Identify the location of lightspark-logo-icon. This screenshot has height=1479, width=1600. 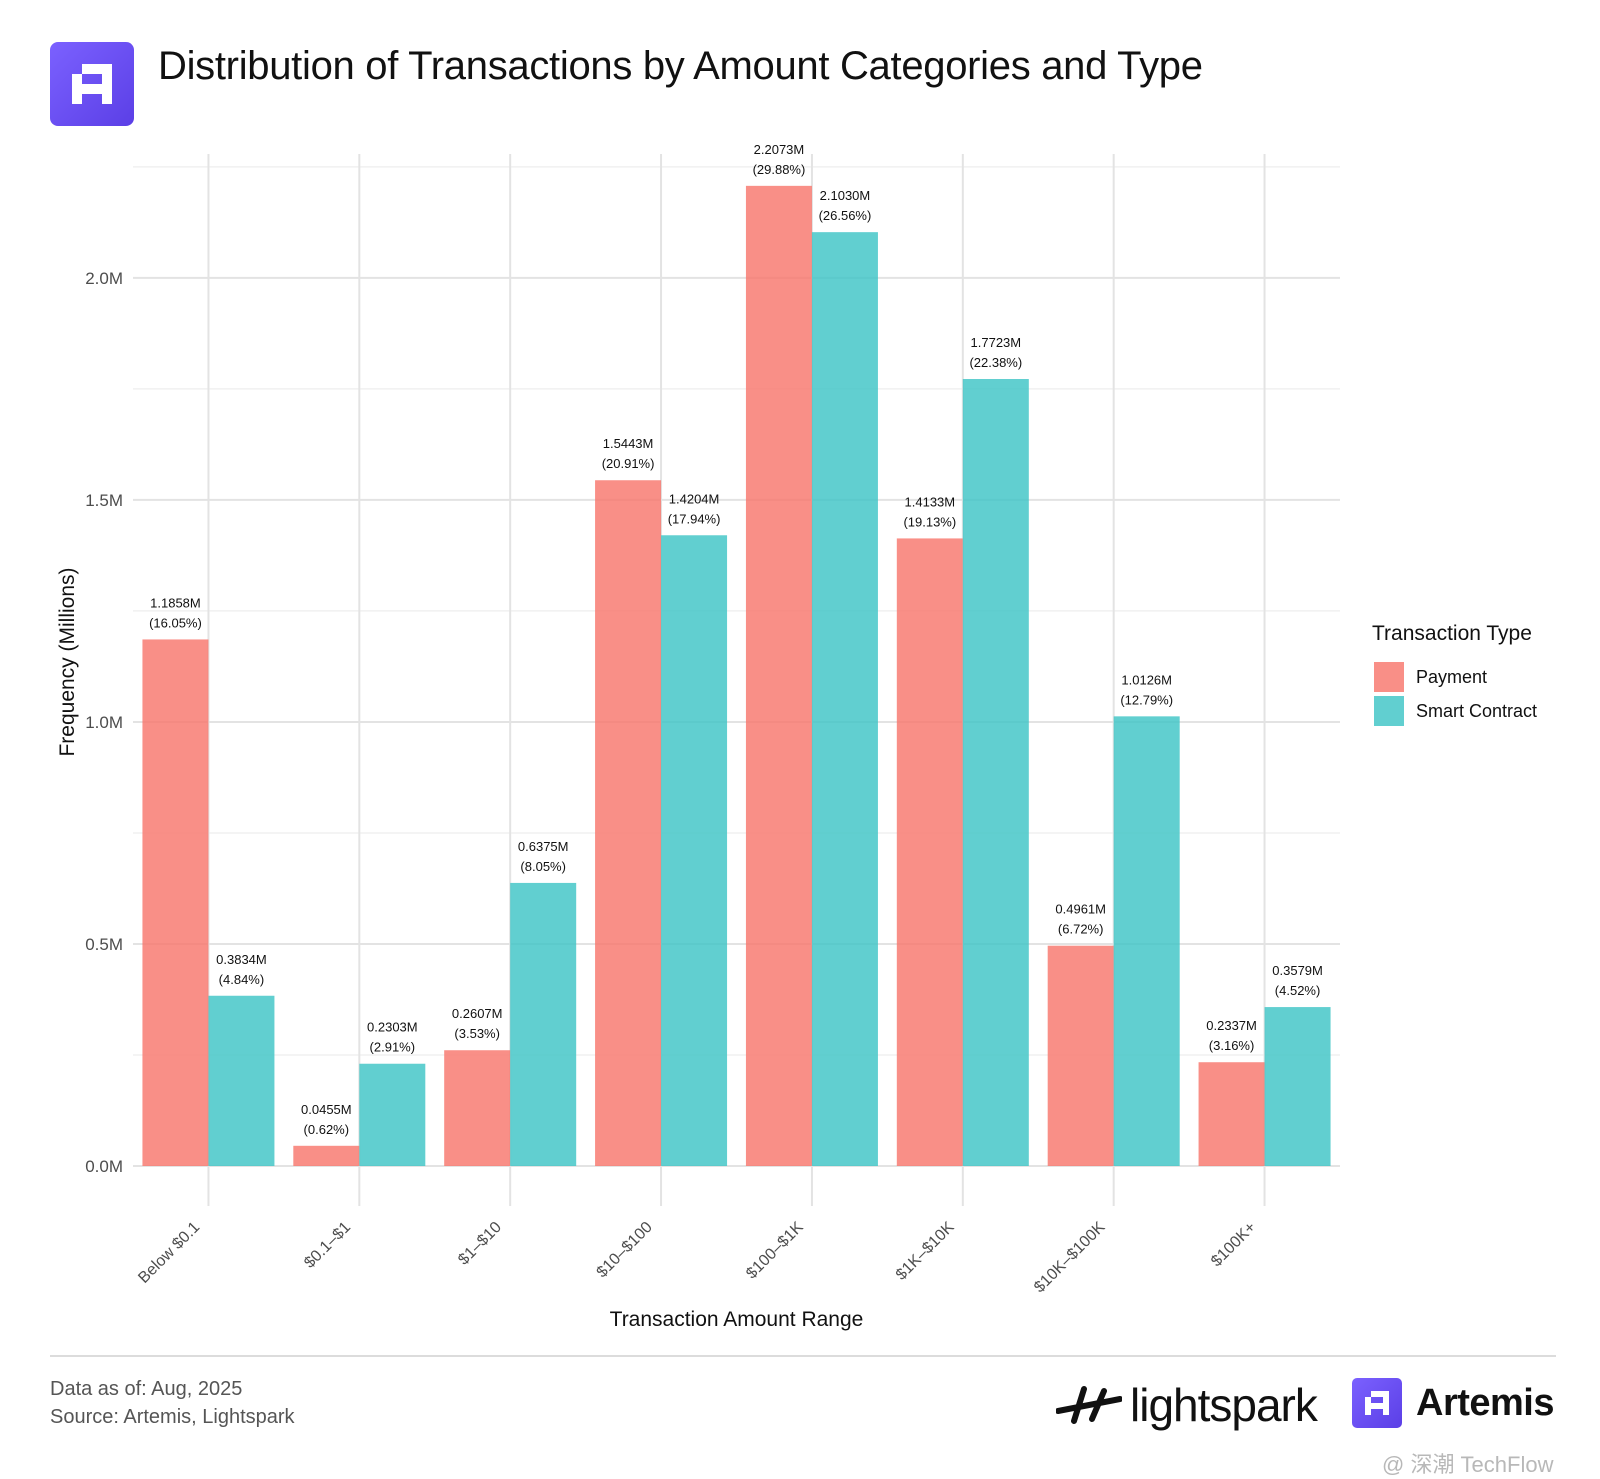
(1089, 1405).